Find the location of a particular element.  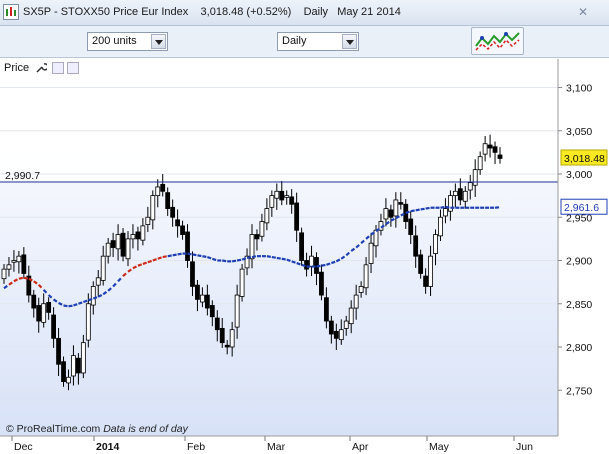

period-dropdown: Daily is located at coordinates (318, 41).